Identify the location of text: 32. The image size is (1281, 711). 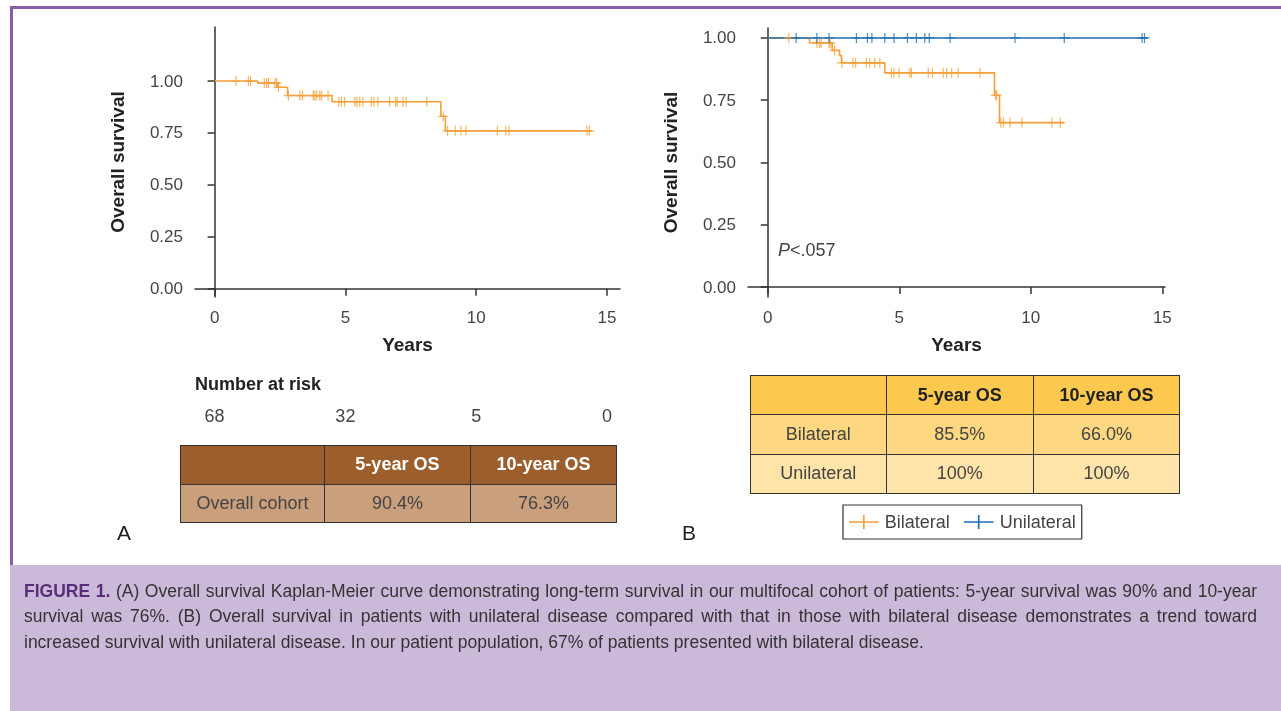
(345, 416).